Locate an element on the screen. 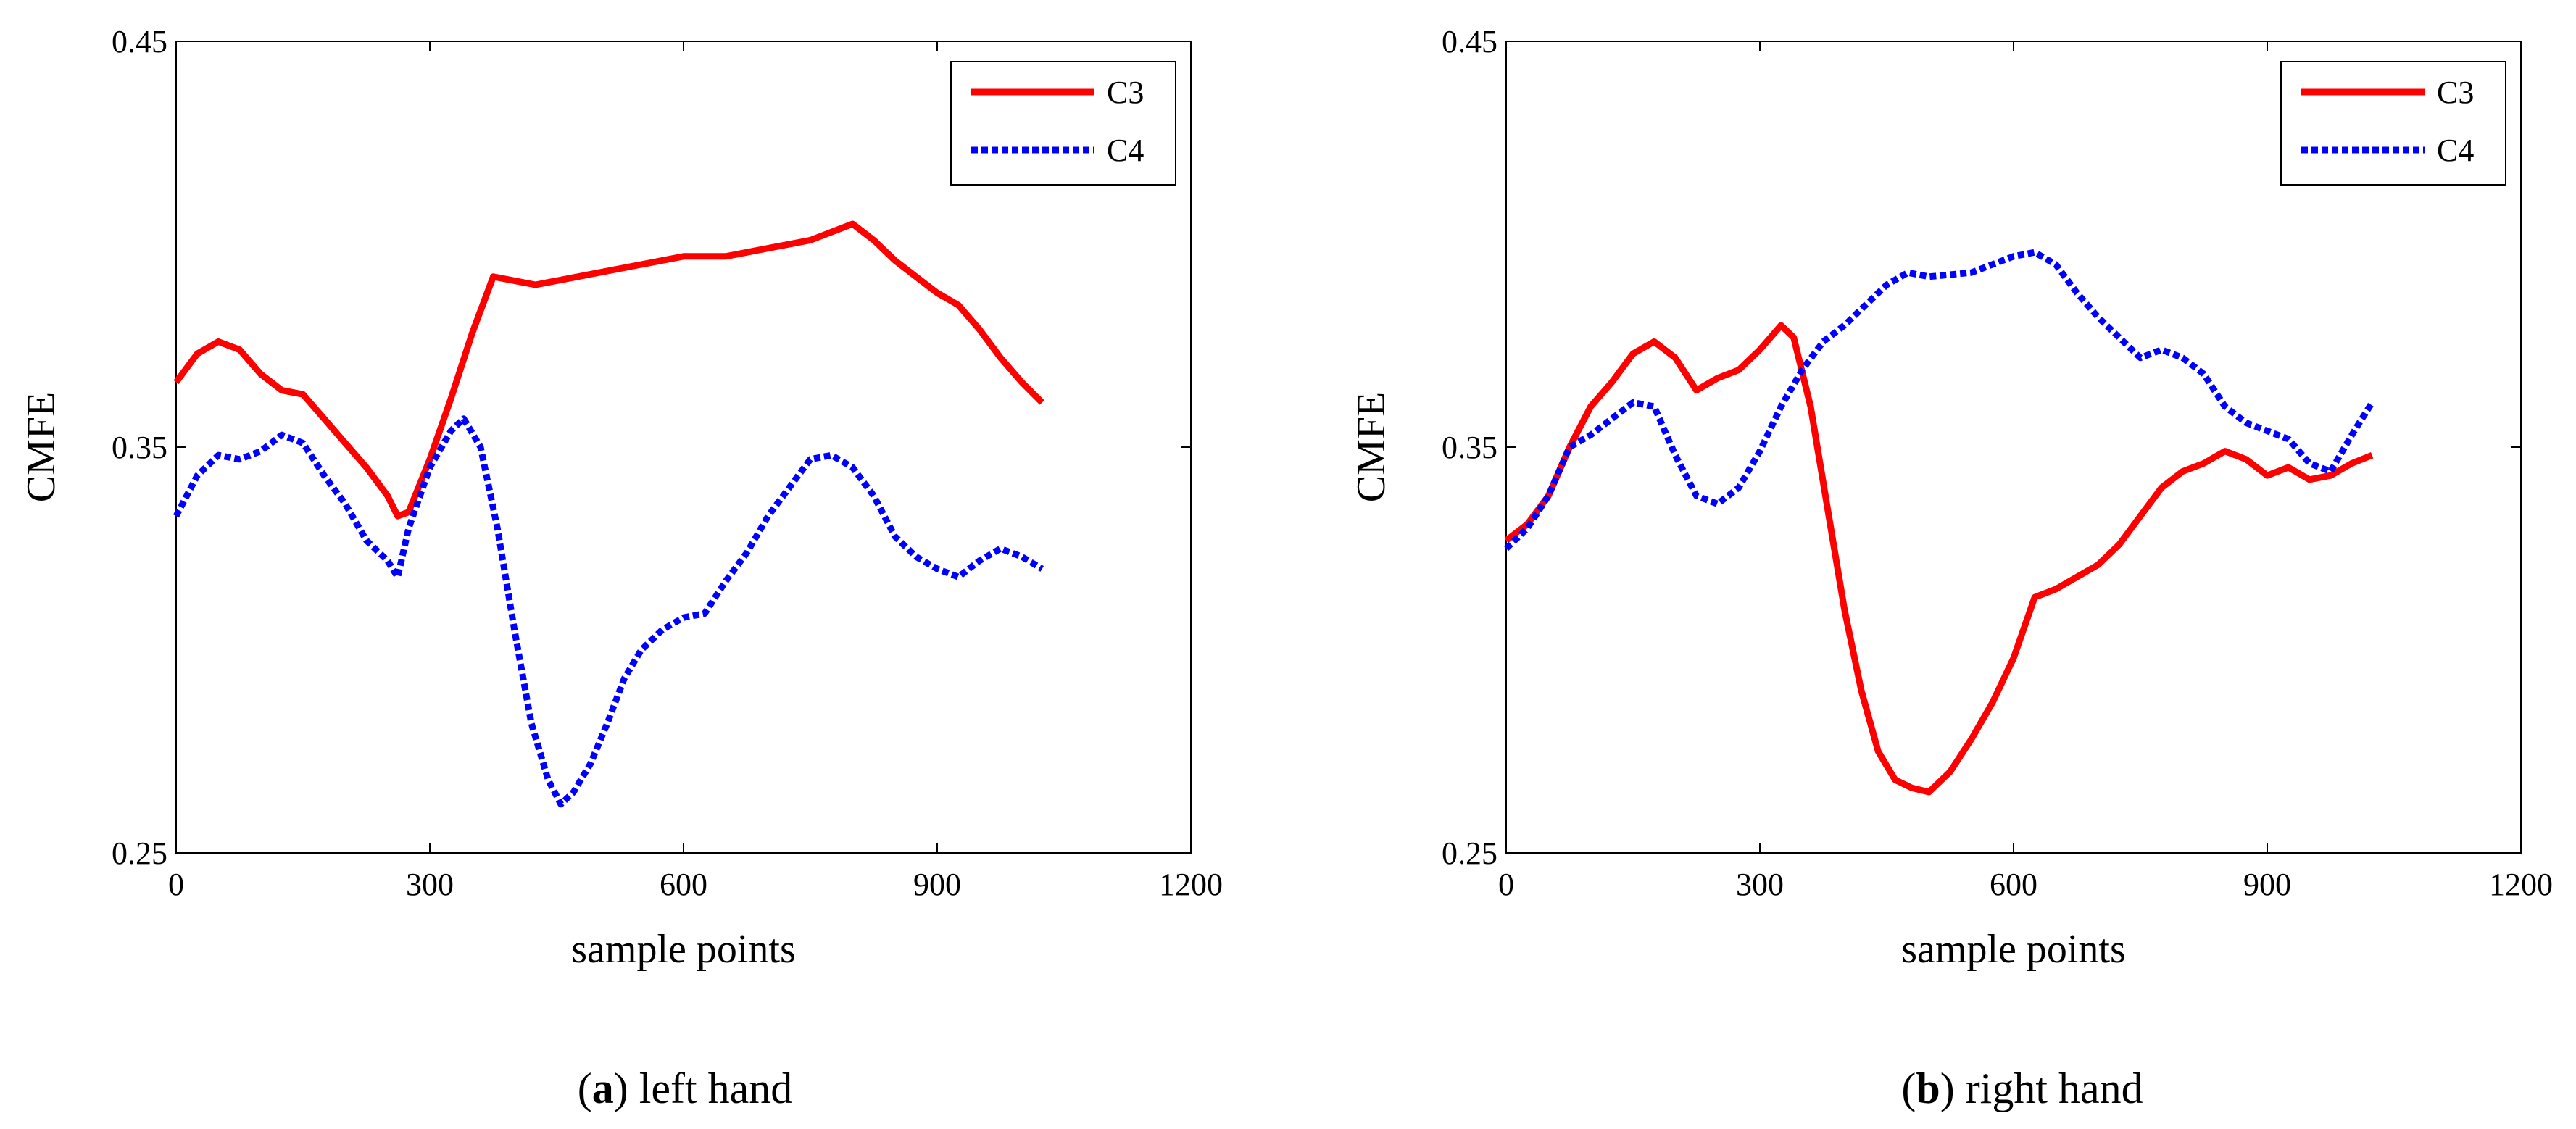  caption-letter: a is located at coordinates (603, 1088).